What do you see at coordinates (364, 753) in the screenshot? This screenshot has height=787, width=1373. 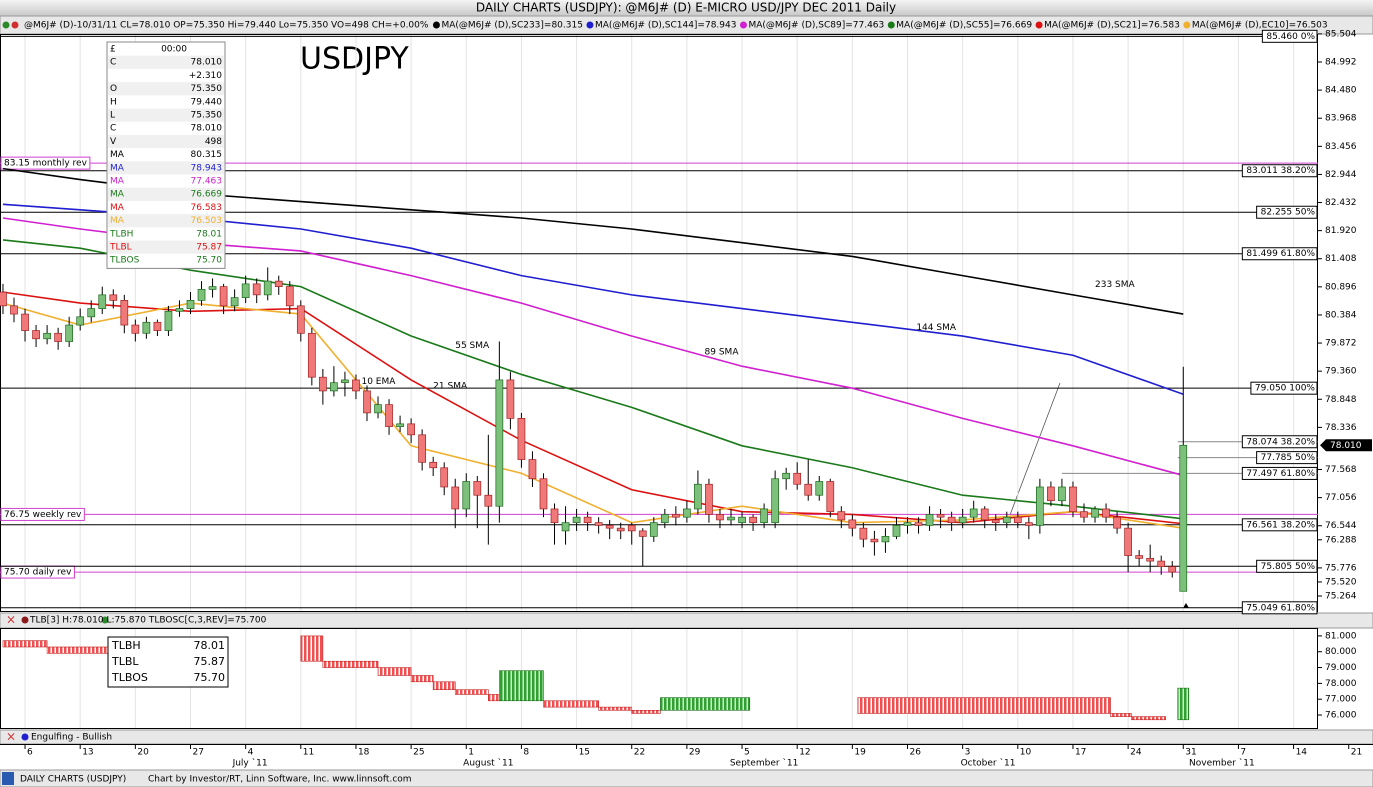 I see `x-tick-label: 18` at bounding box center [364, 753].